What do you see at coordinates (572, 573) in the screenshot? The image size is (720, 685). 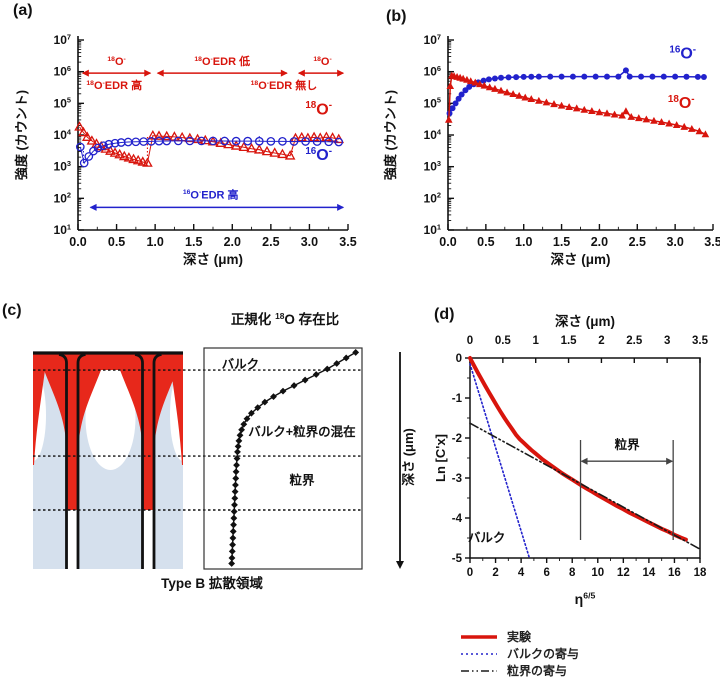 I see `x-tick-label: 8` at bounding box center [572, 573].